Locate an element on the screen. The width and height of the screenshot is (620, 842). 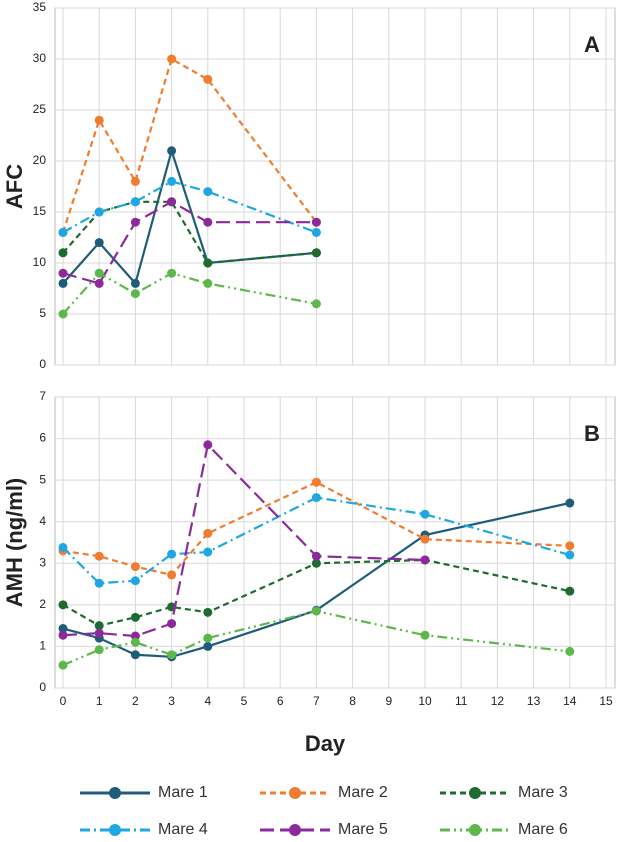
y-tick-label: 5 is located at coordinates (42, 479).